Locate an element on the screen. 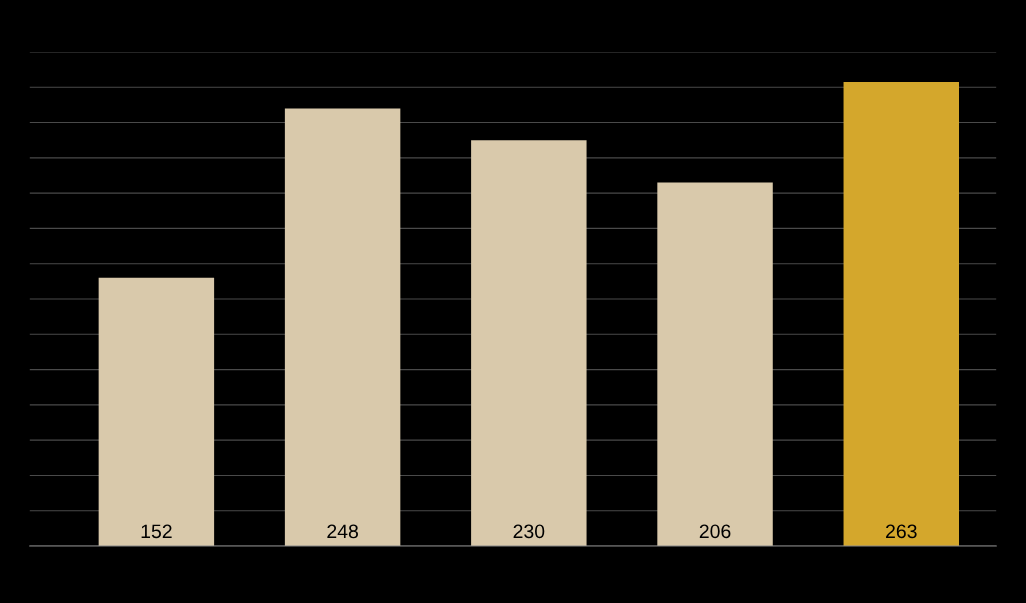 The height and width of the screenshot is (603, 1026). data-label: 152 is located at coordinates (156, 531).